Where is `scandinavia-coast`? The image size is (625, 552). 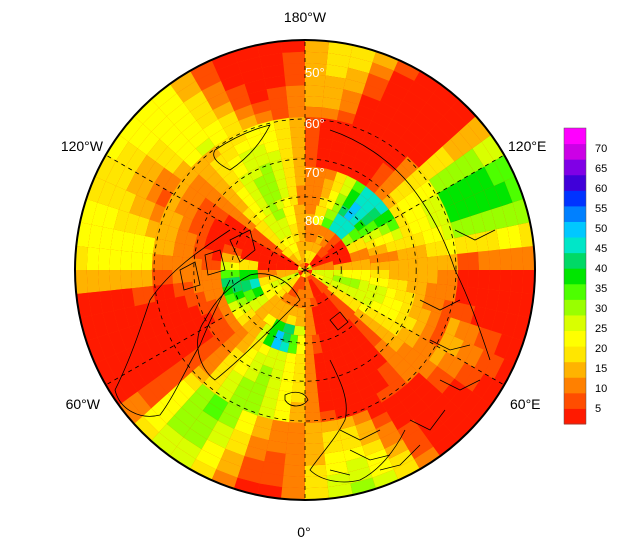 scandinavia-coast is located at coordinates (357, 421).